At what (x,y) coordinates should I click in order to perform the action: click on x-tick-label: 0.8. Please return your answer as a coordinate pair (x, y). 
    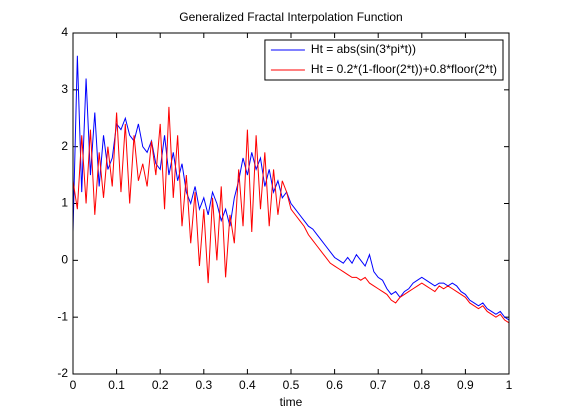
    Looking at the image, I should click on (421, 385).